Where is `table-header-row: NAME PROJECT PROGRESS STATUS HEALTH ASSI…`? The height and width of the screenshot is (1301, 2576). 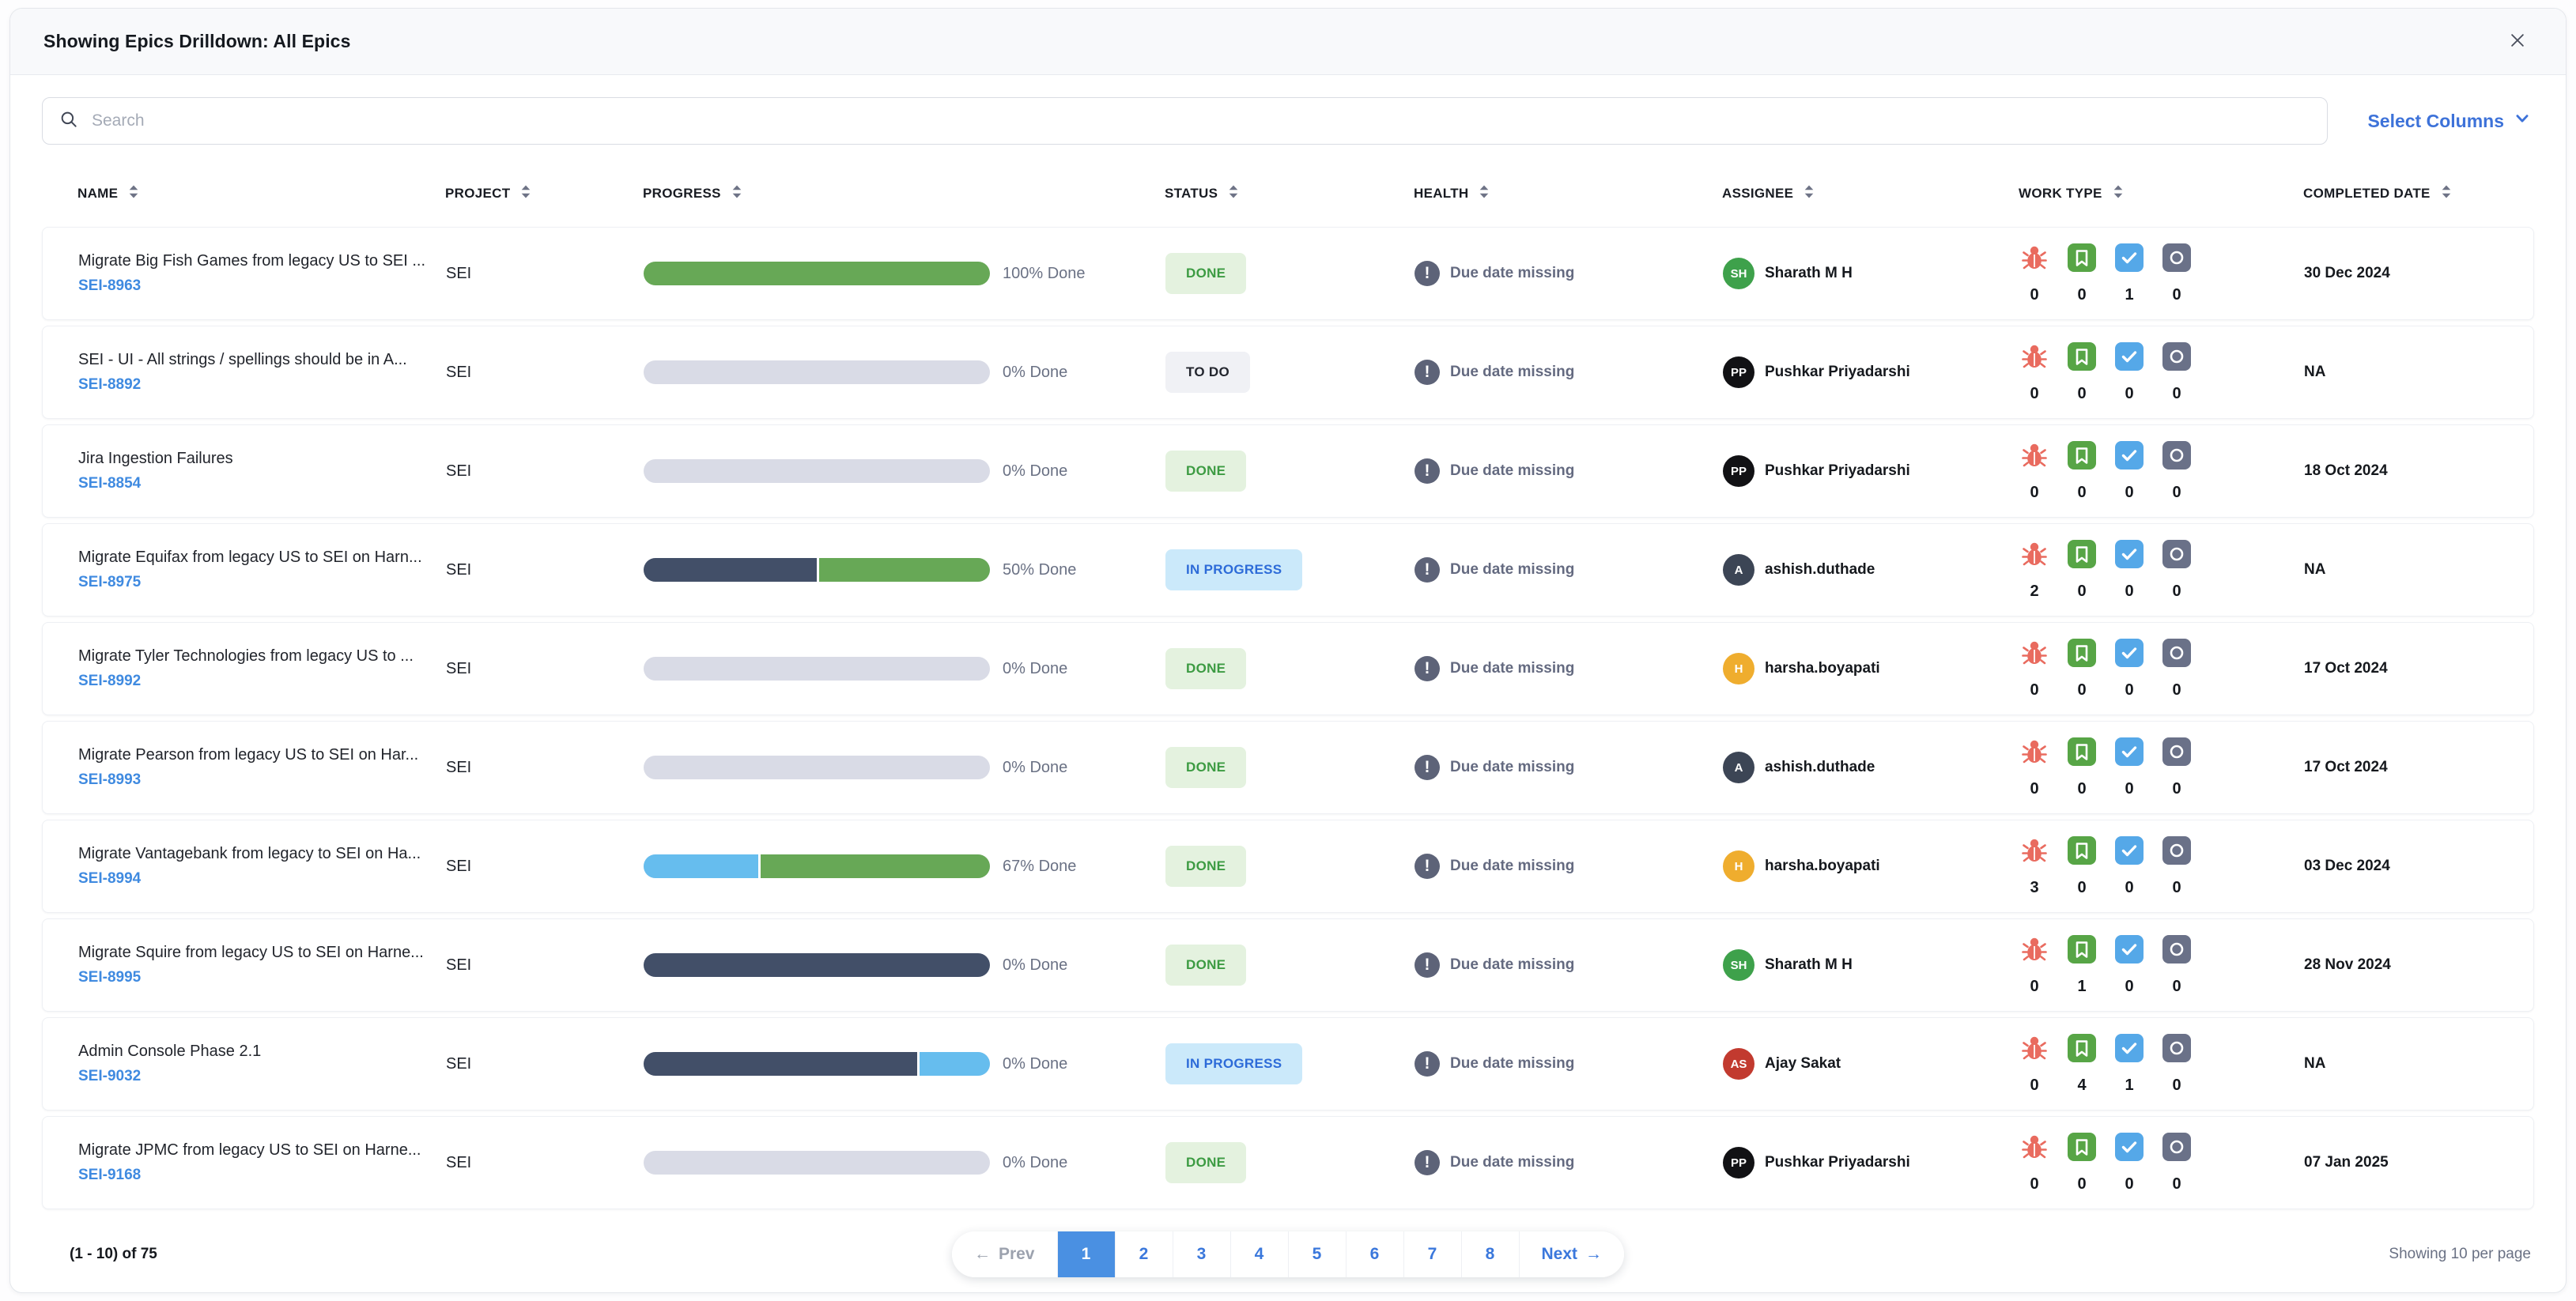 table-header-row: NAME PROJECT PROGRESS STATUS HEALTH ASSI… is located at coordinates (1288, 193).